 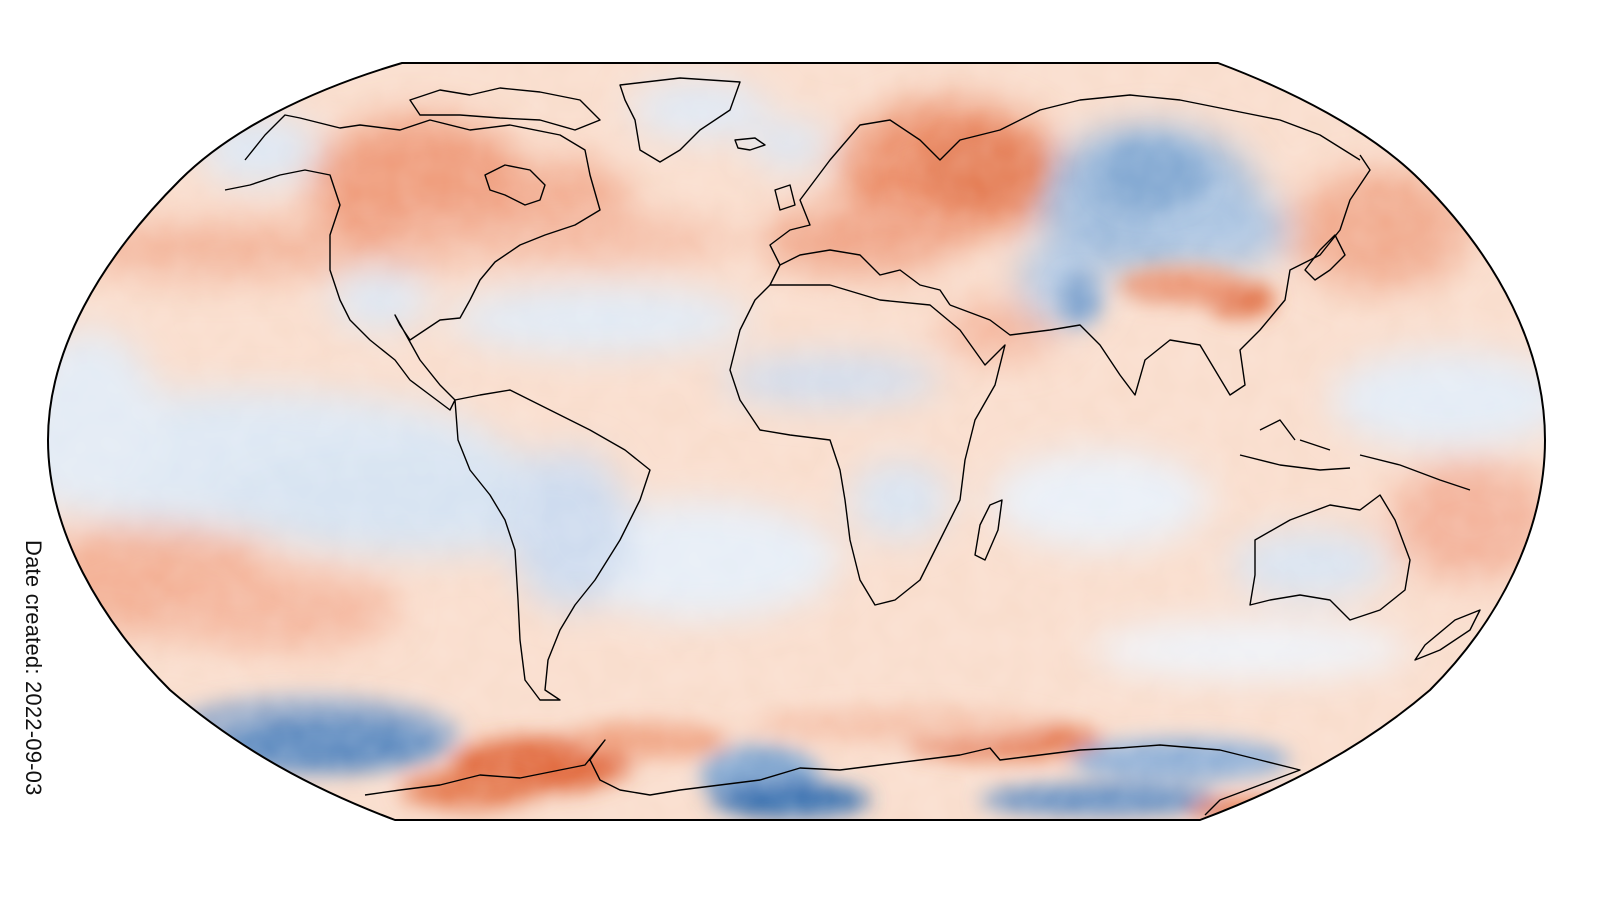 I want to click on coastline-arctic-islands, so click(x=505, y=109).